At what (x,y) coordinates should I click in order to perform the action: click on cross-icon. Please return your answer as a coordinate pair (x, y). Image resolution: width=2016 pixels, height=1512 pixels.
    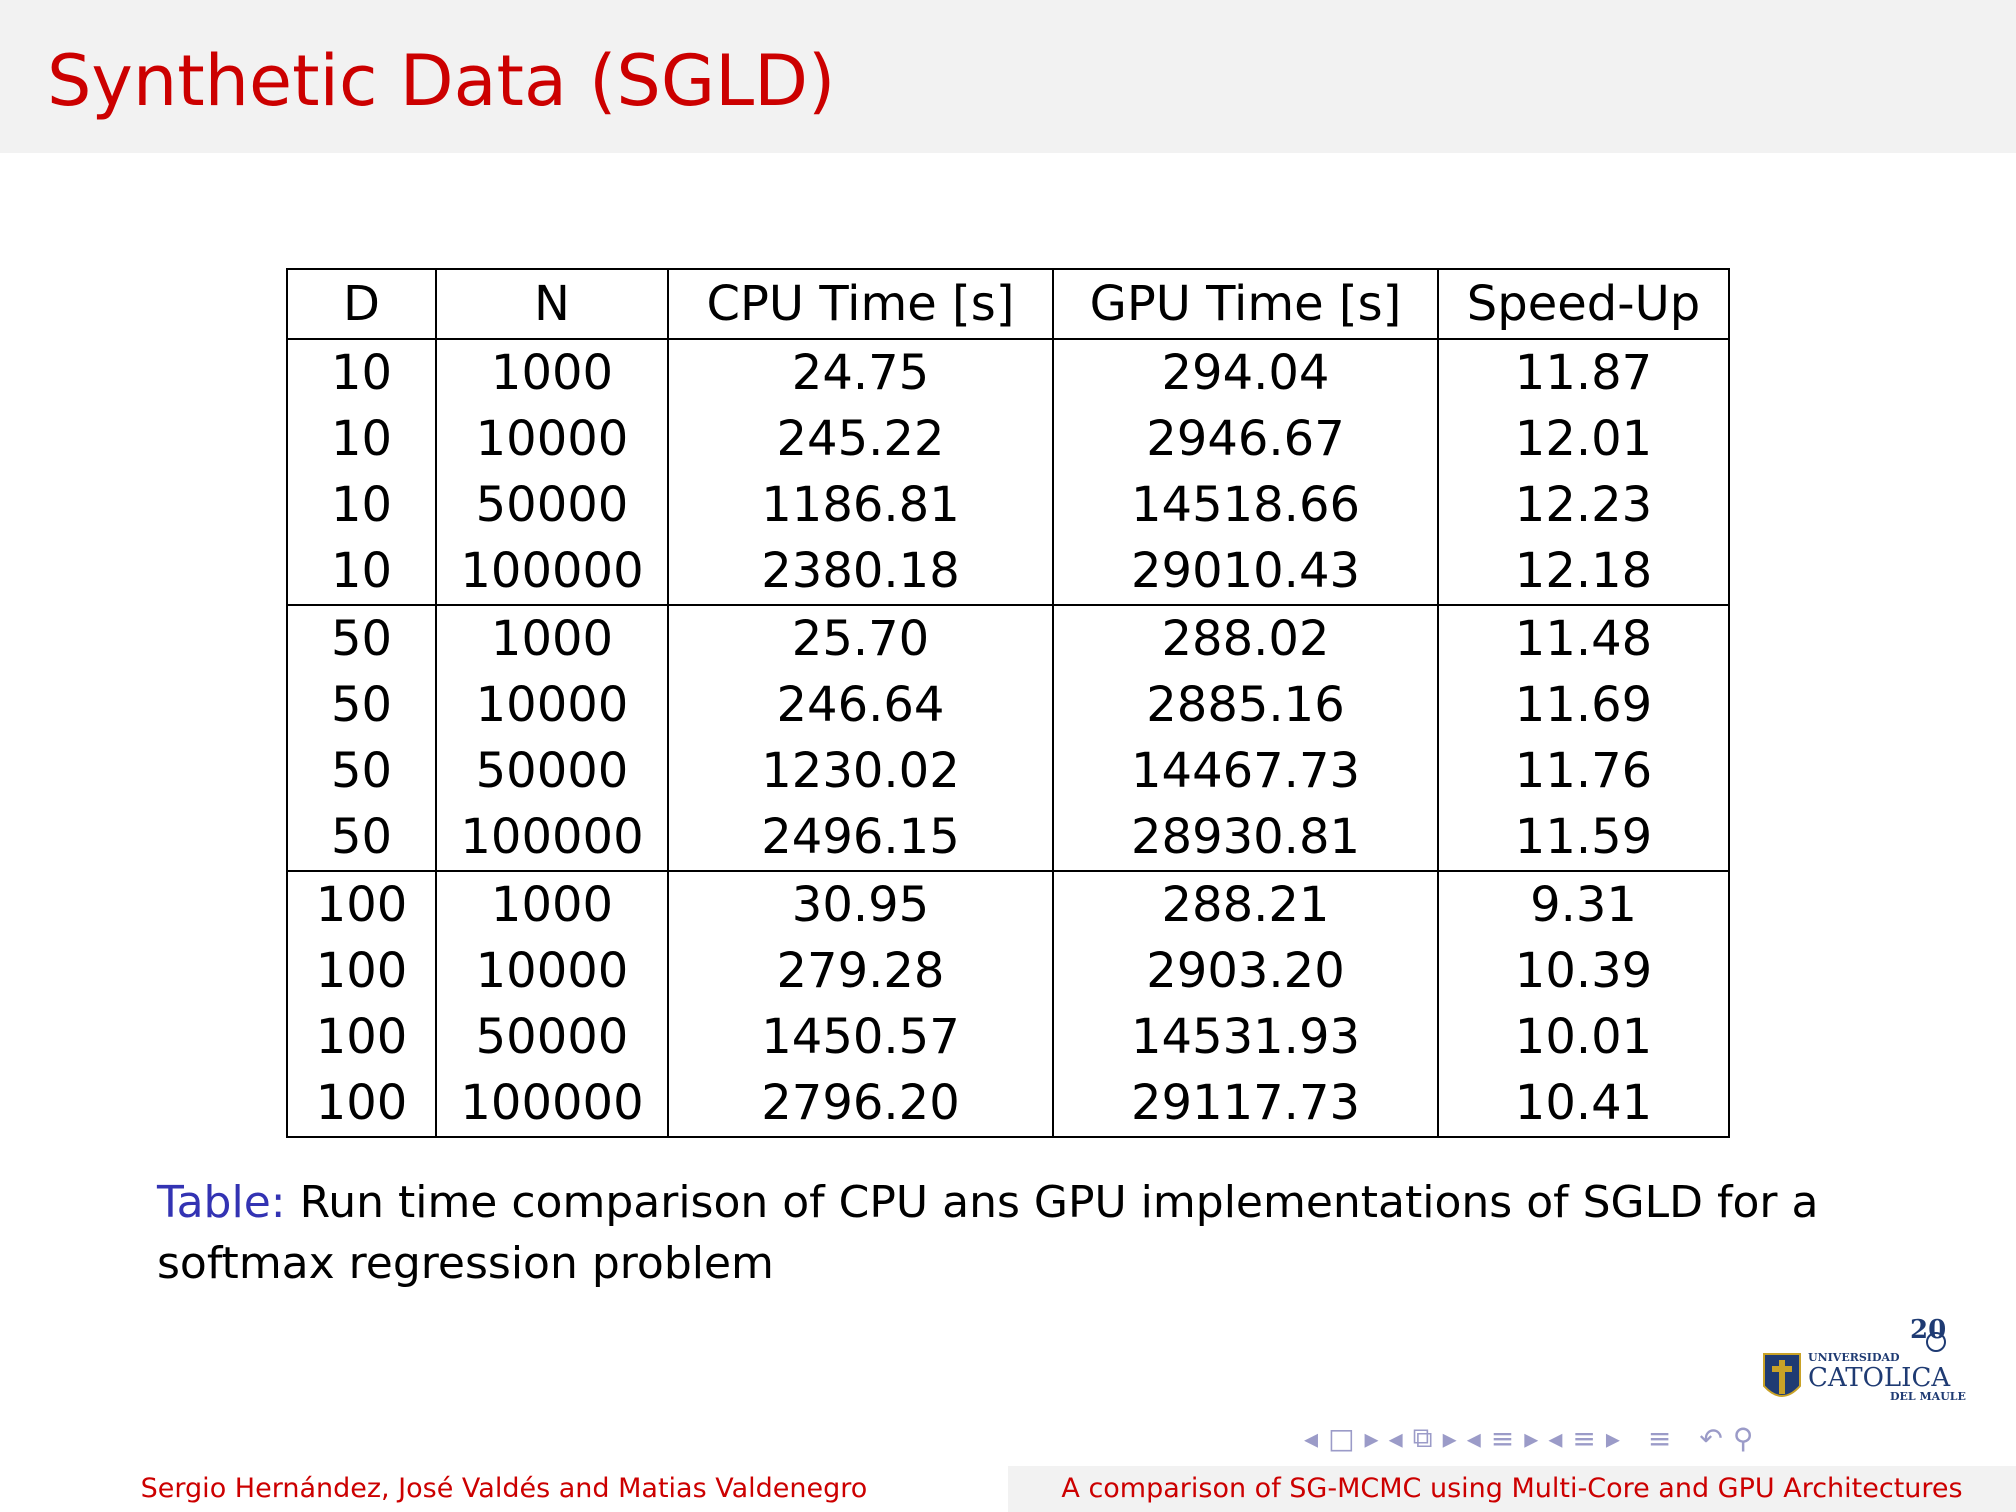
    Looking at the image, I should click on (1782, 1377).